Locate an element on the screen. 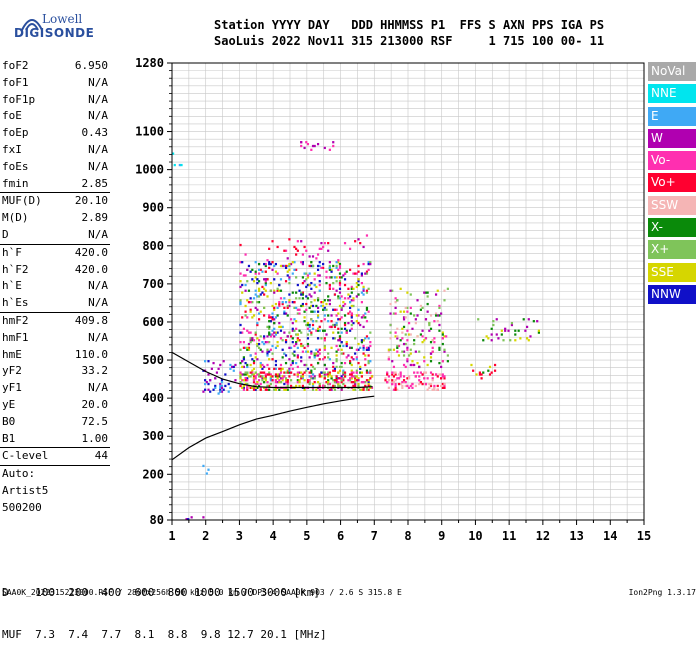 The width and height of the screenshot is (700, 656). param-row: h`F2 420.0 is located at coordinates (55, 270).